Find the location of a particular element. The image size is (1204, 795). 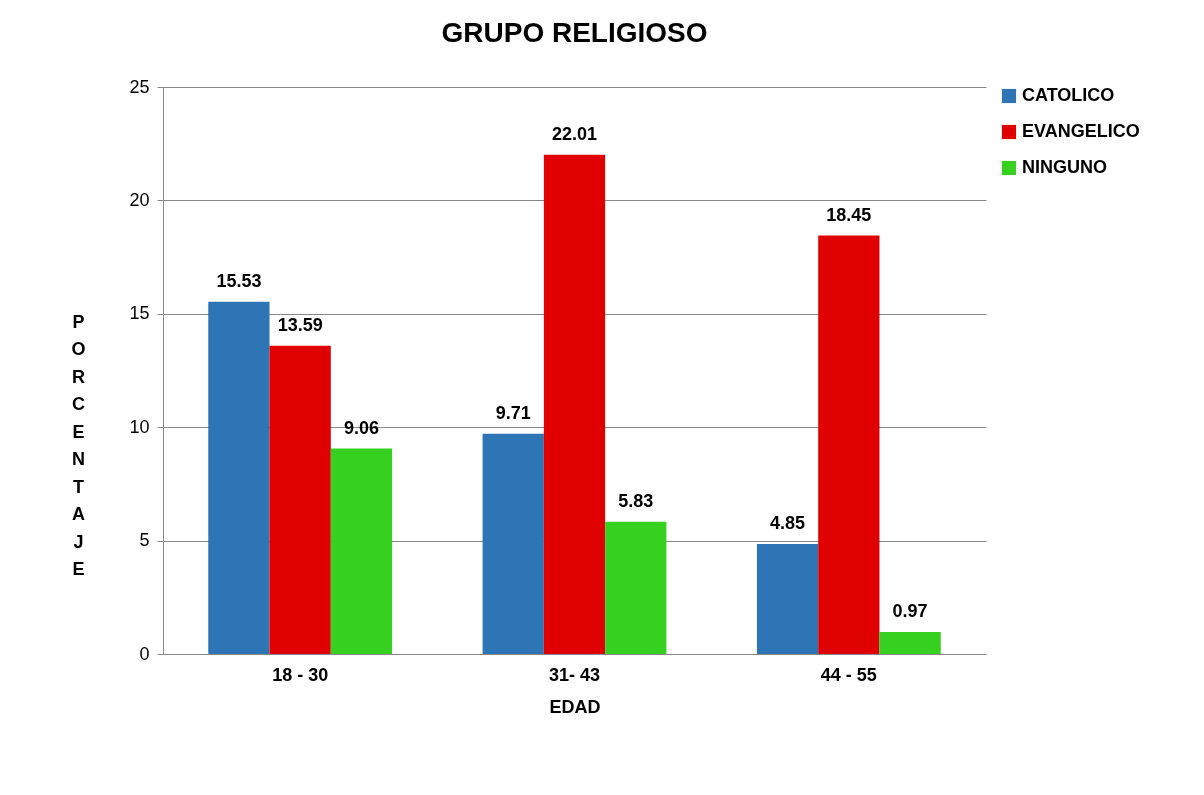

y-tick-label: 5 is located at coordinates (144, 540).